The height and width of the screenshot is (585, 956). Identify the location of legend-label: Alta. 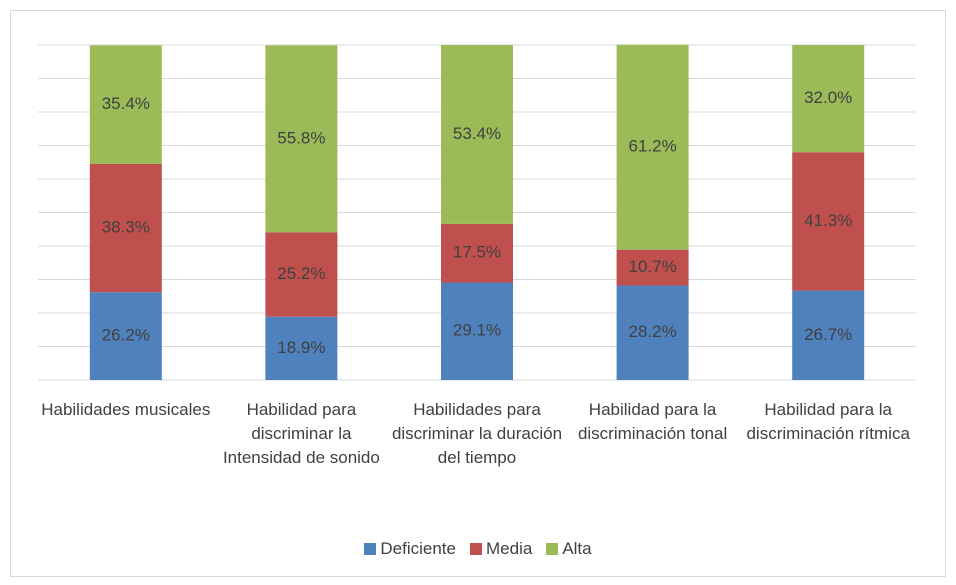
(577, 548).